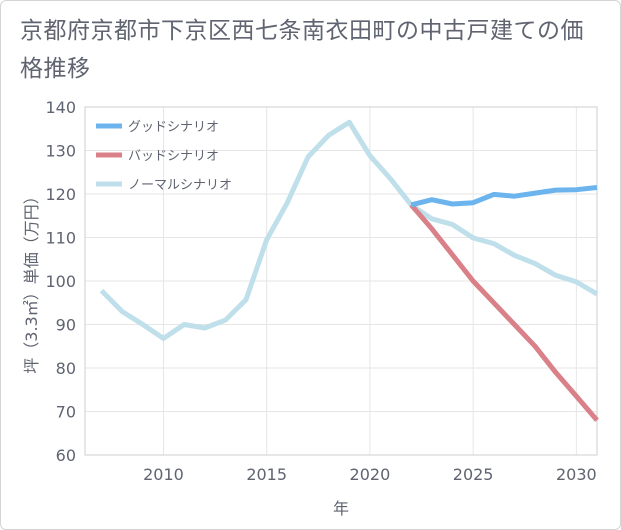 Image resolution: width=621 pixels, height=530 pixels. Describe the element at coordinates (163, 474) in the screenshot. I see `x-tick-label: 2010` at that location.